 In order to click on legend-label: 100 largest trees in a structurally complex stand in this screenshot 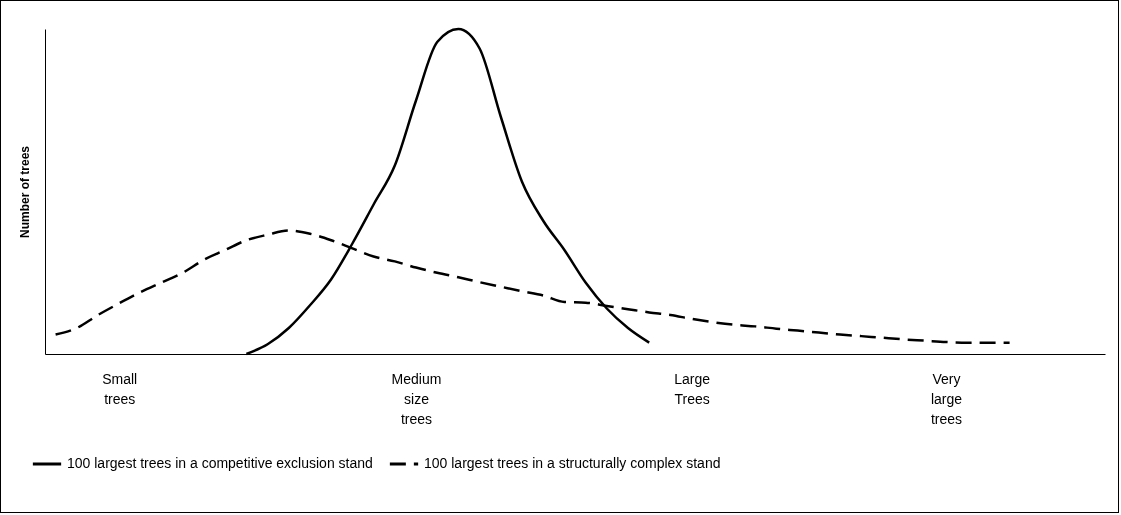, I will do `click(572, 463)`.